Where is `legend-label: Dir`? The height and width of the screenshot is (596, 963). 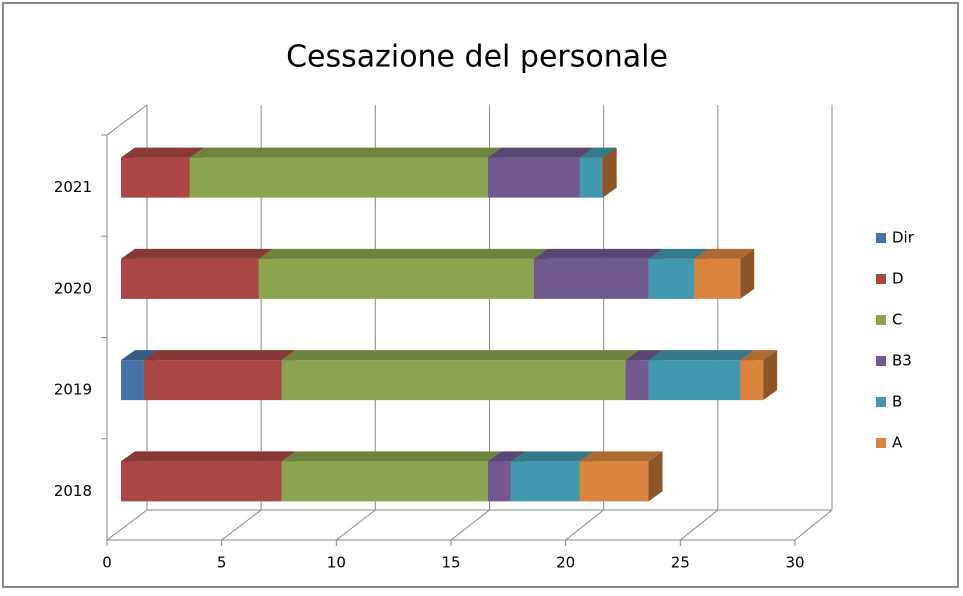
legend-label: Dir is located at coordinates (903, 238).